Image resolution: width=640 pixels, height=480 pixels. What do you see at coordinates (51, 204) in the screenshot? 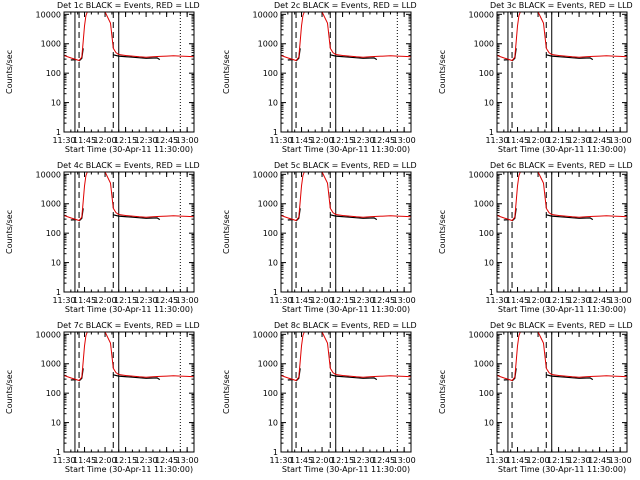
I see `y-tick-label: 1000` at bounding box center [51, 204].